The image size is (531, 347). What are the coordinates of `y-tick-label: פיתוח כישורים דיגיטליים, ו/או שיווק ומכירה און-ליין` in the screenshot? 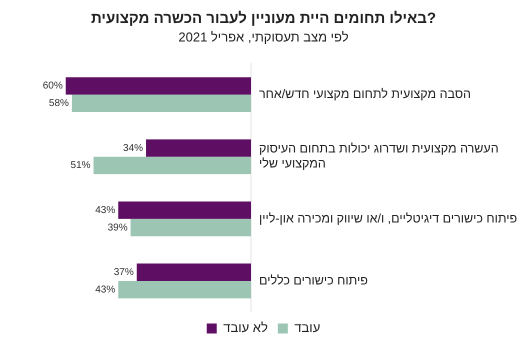 It's located at (388, 218).